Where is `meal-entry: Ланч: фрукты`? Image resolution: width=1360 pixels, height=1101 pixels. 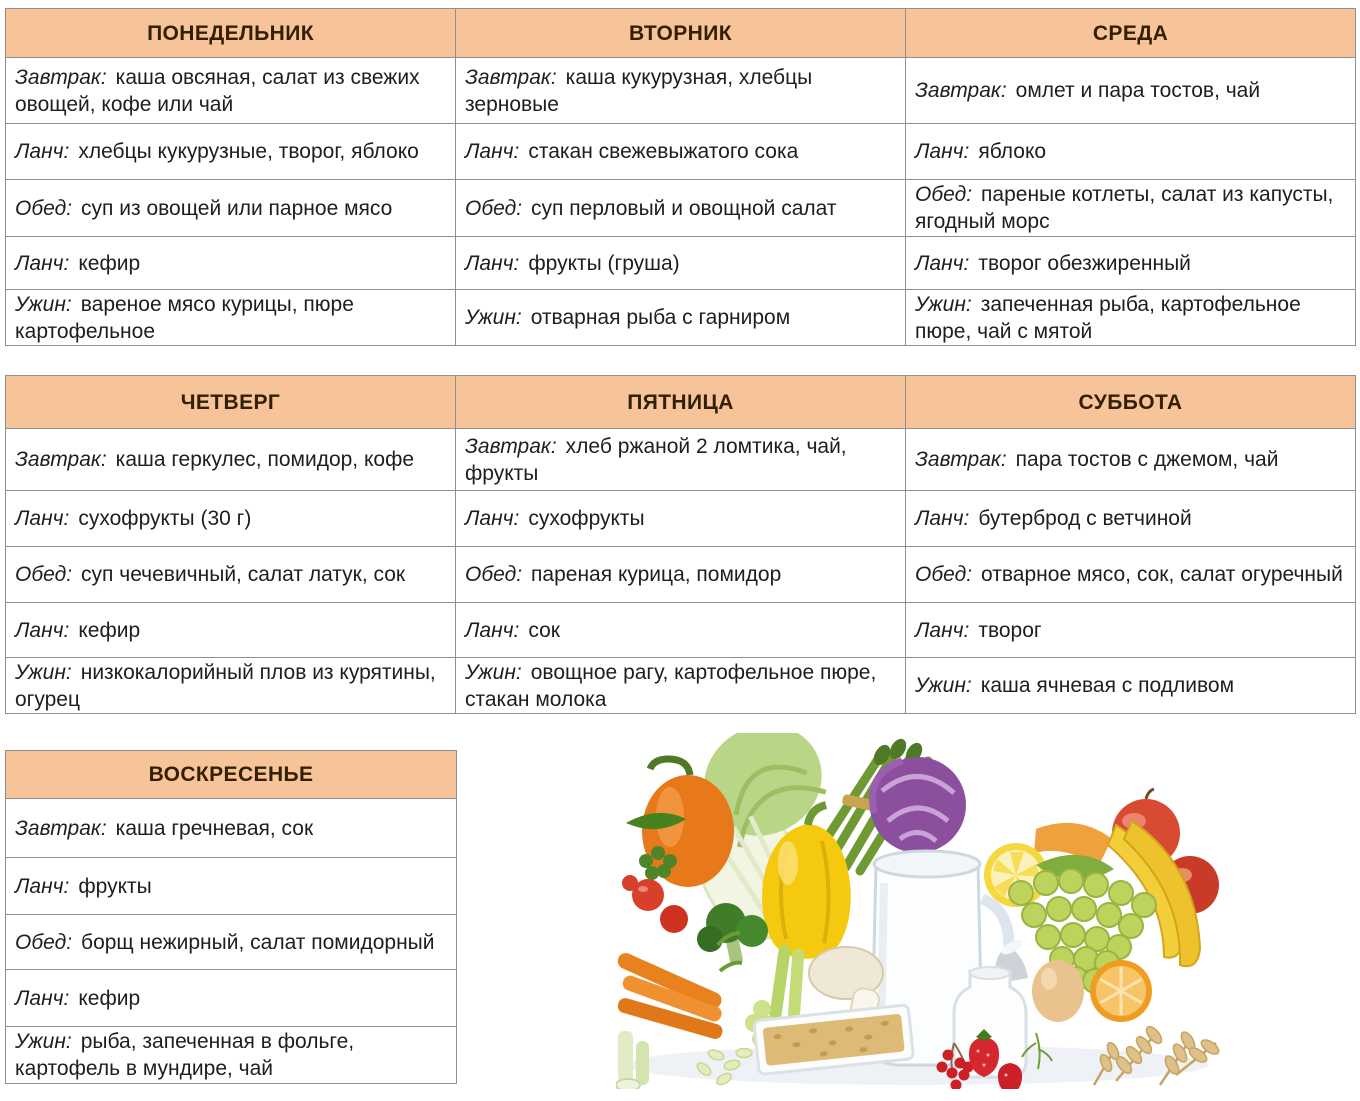
meal-entry: Ланч: фрукты is located at coordinates (83, 886).